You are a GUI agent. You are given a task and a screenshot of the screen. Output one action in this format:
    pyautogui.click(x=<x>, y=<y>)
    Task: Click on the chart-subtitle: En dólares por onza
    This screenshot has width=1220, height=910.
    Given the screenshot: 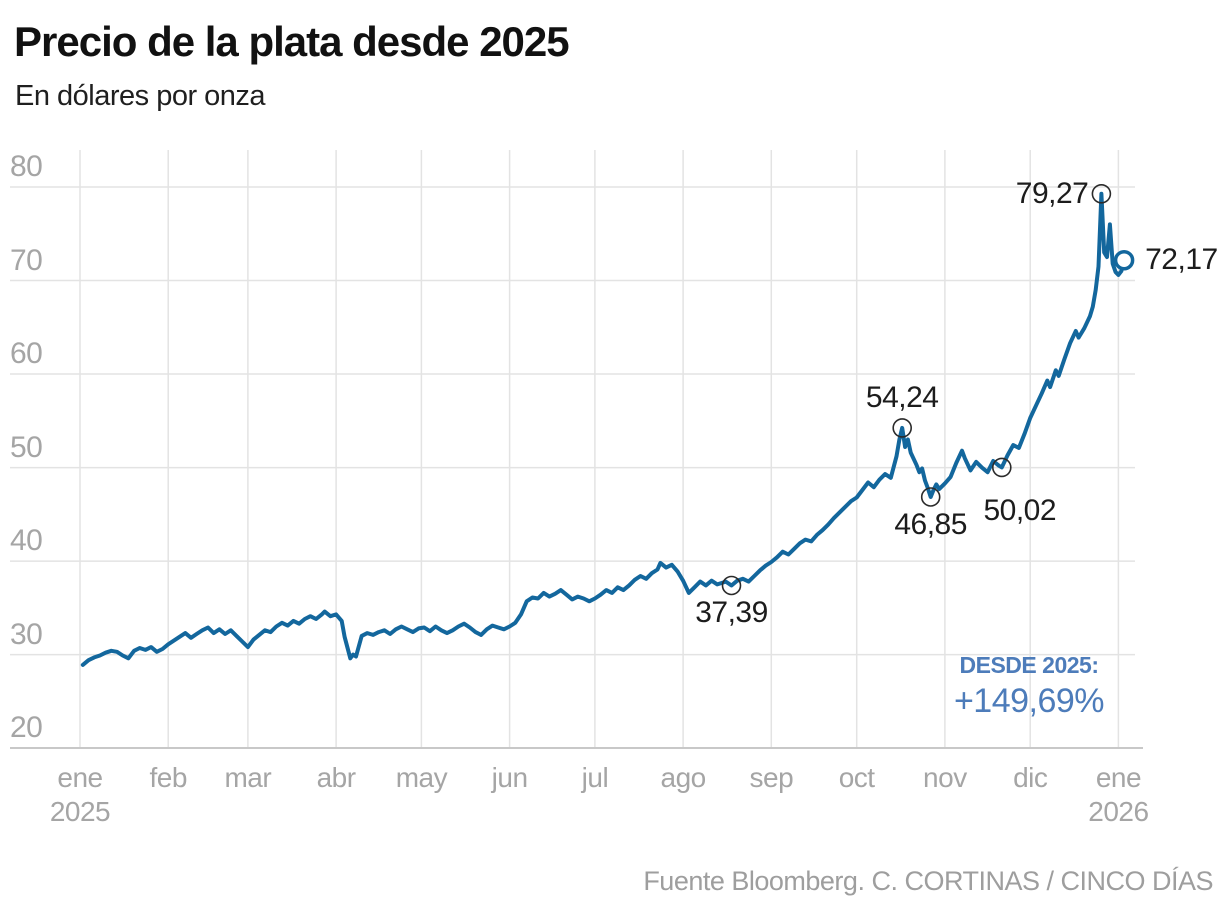 What is the action you would take?
    pyautogui.click(x=140, y=96)
    